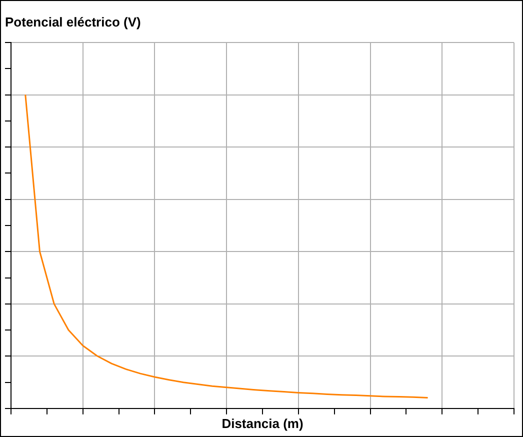 This screenshot has height=437, width=523. Describe the element at coordinates (263, 423) in the screenshot. I see `x-axis-title: Distancia (m)` at that location.